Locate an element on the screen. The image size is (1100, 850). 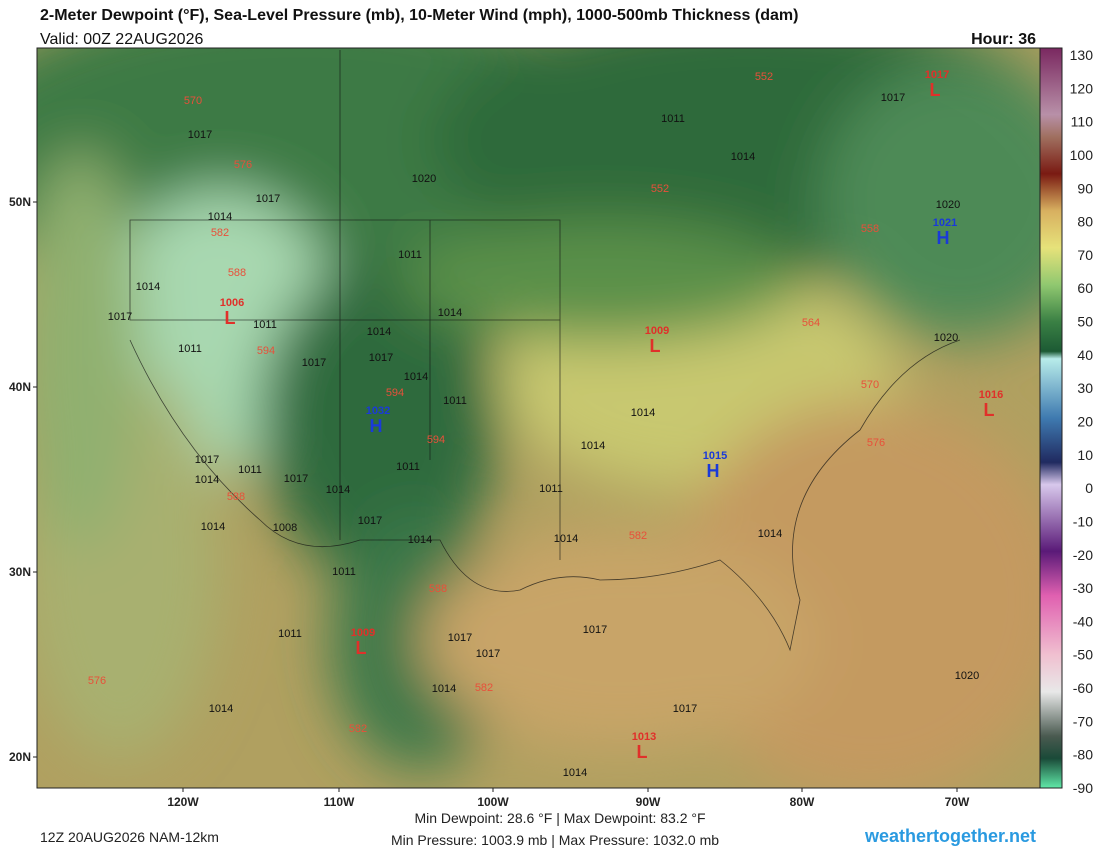
colorbar-tick-label: 50 is located at coordinates (1085, 322).